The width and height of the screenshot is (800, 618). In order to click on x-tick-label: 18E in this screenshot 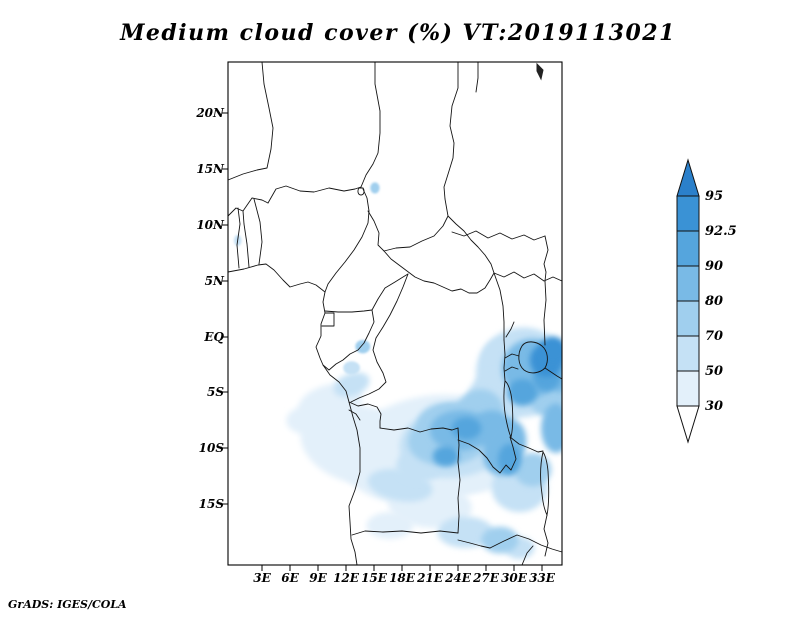, I will do `click(402, 578)`.